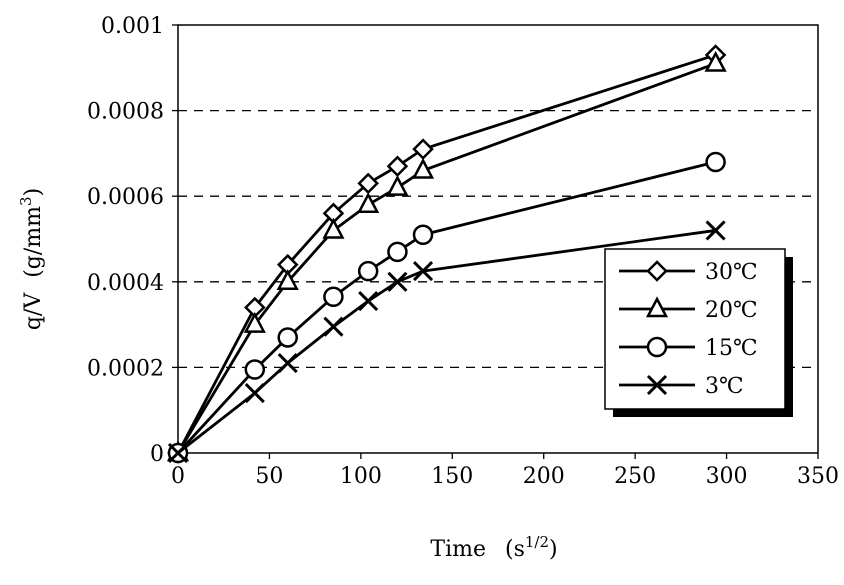 Image resolution: width=844 pixels, height=585 pixels. Describe the element at coordinates (688, 272) in the screenshot. I see `legend-item: 30℃` at that location.